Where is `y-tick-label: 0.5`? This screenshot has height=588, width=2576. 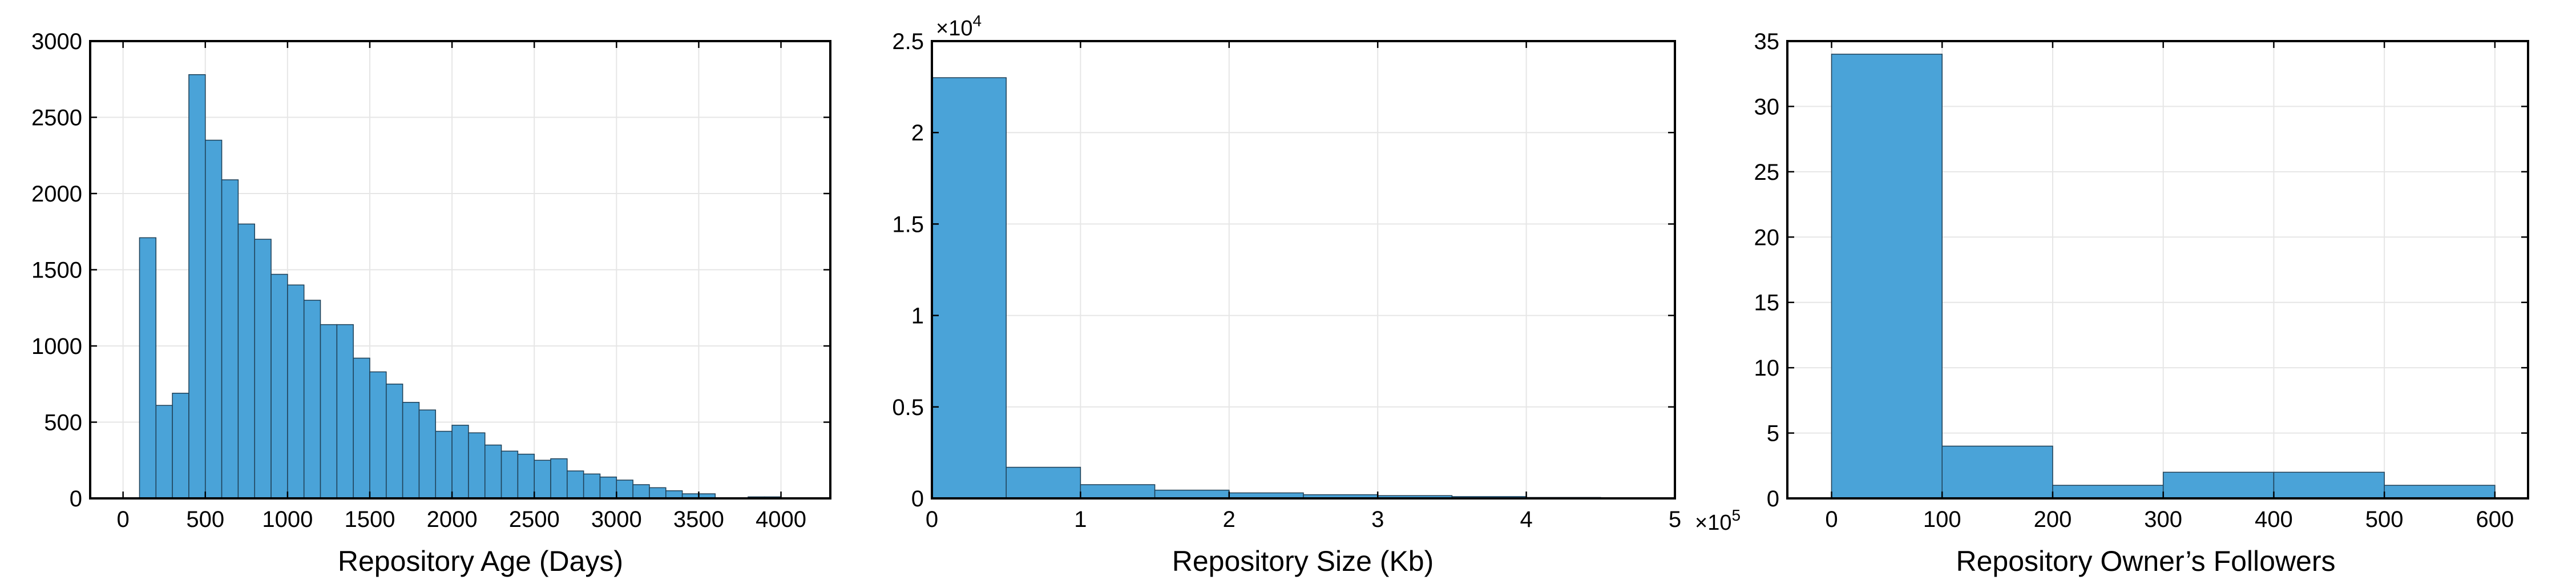 y-tick-label: 0.5 is located at coordinates (908, 407).